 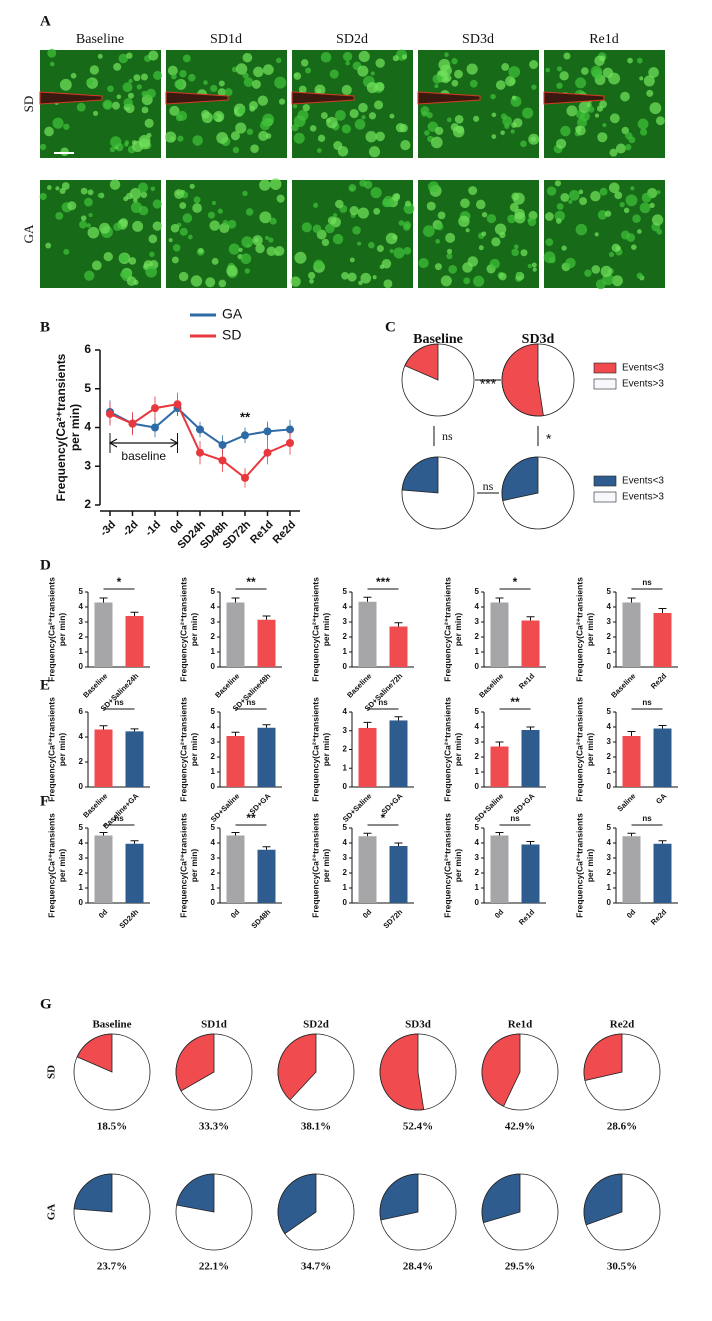 I want to click on x-tick-label: SD+Saline, so click(x=489, y=807).